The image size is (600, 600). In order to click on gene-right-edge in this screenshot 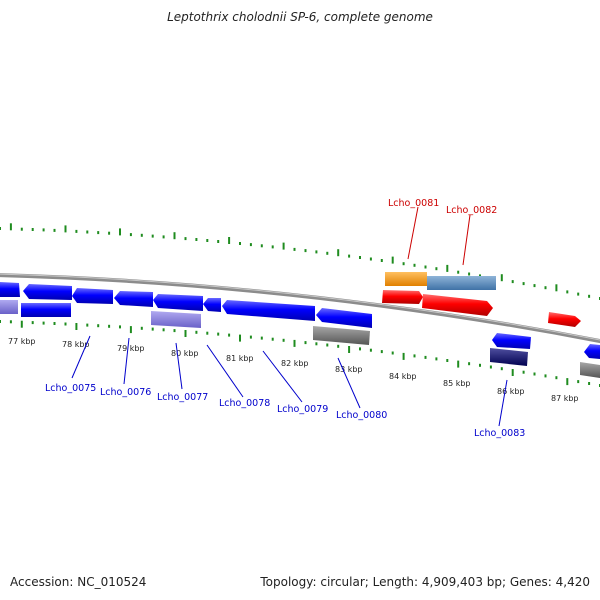, I will do `click(592, 351)`.